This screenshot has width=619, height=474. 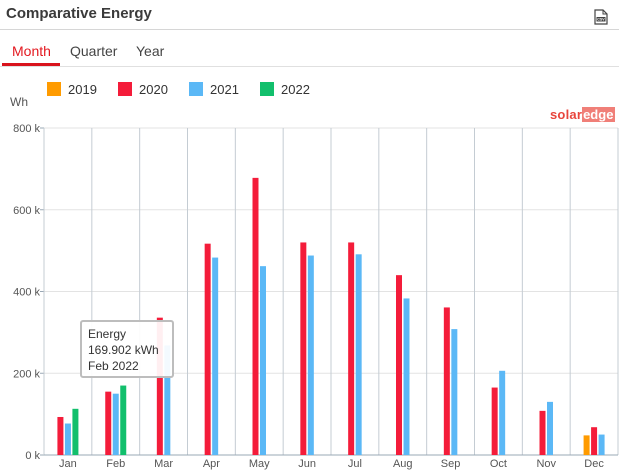 I want to click on active-tab-indicator, so click(x=31, y=64).